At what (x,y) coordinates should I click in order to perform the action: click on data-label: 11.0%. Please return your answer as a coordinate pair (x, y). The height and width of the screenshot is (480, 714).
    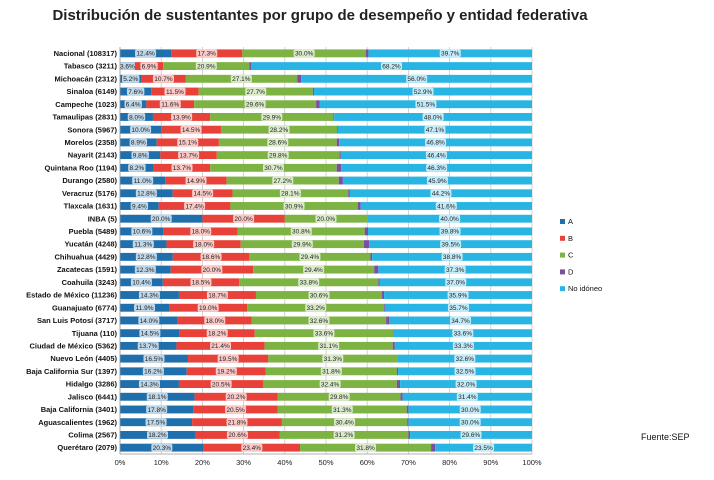
    Looking at the image, I should click on (143, 181).